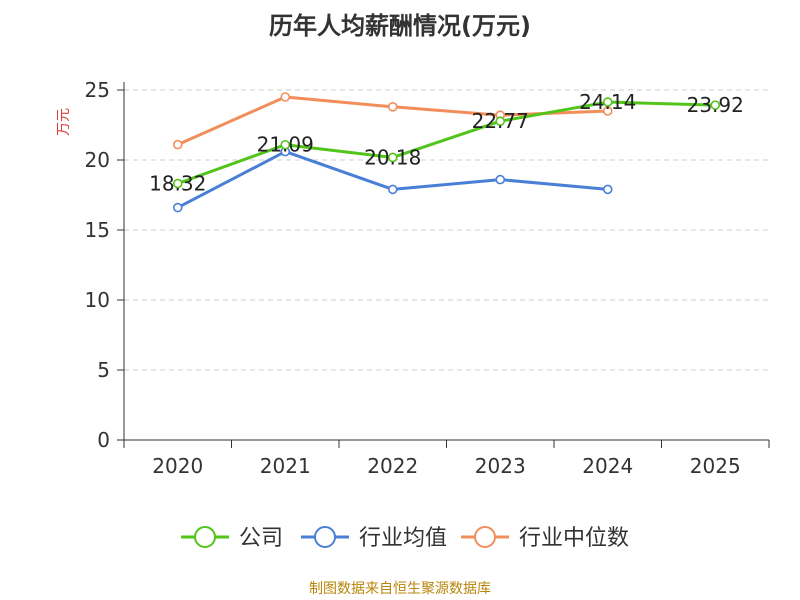 This screenshot has height=600, width=800. I want to click on x-tick-label: 2021, so click(285, 466).